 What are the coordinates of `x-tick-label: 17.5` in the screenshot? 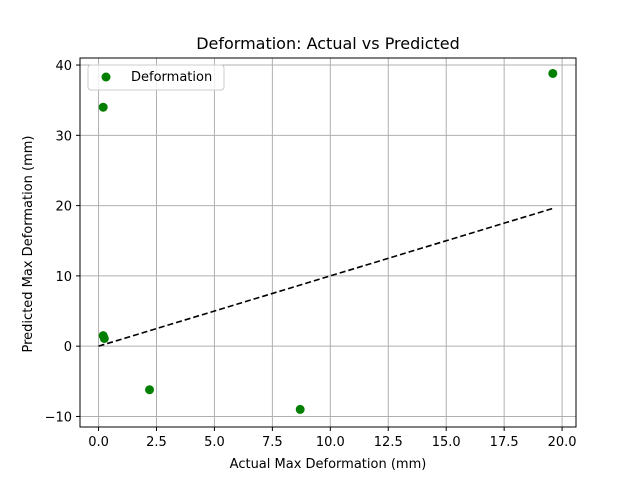 It's located at (504, 442).